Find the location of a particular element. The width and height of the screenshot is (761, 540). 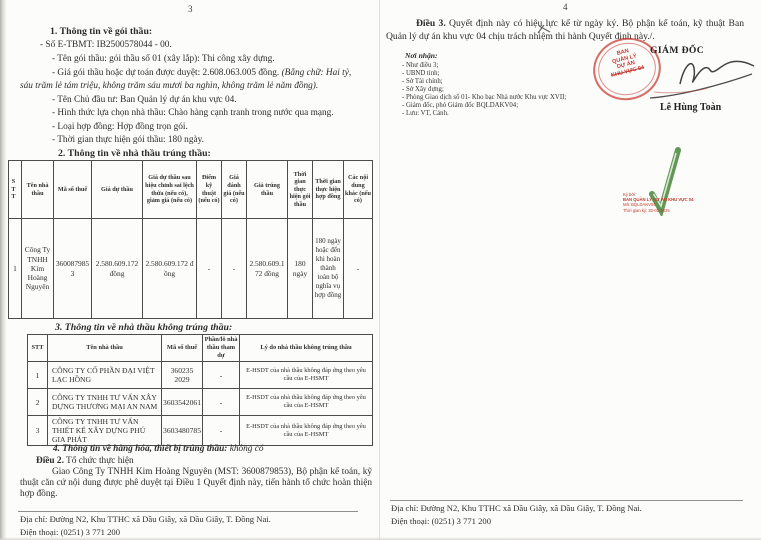

right-footer-rule is located at coordinates (566, 500).